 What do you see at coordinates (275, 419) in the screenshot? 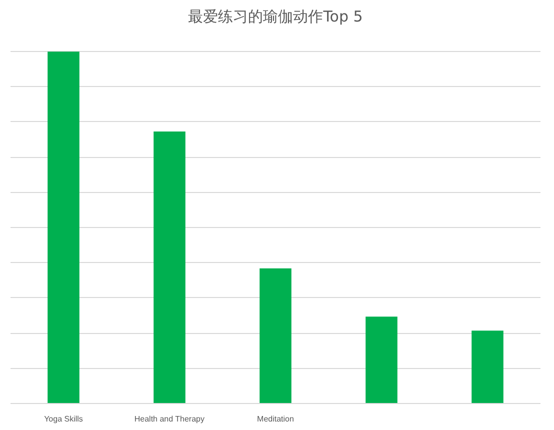
I see `x-tick-label: Meditation` at bounding box center [275, 419].